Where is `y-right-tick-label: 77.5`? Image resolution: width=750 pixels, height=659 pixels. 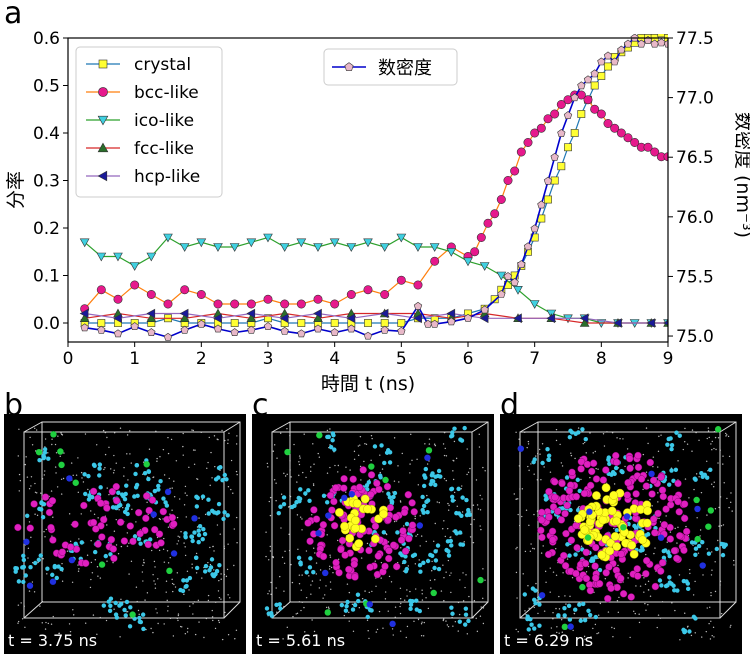
y-right-tick-label: 77.5 is located at coordinates (695, 39).